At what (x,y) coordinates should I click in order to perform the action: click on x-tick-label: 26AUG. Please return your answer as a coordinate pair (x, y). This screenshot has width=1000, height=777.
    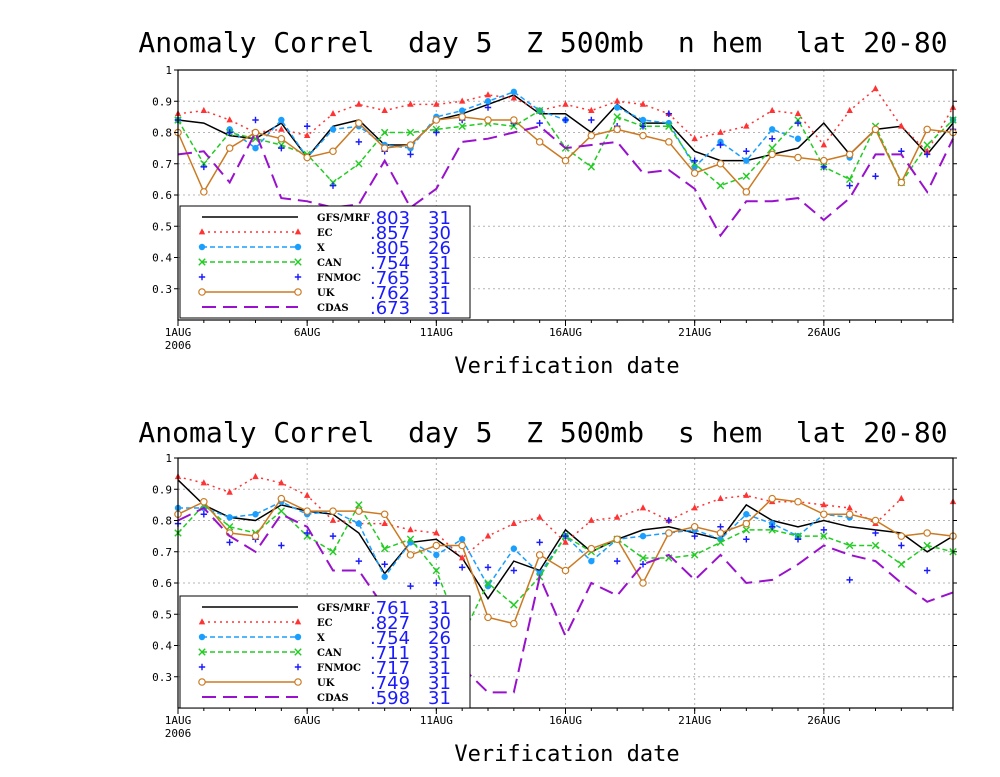
    Looking at the image, I should click on (823, 332).